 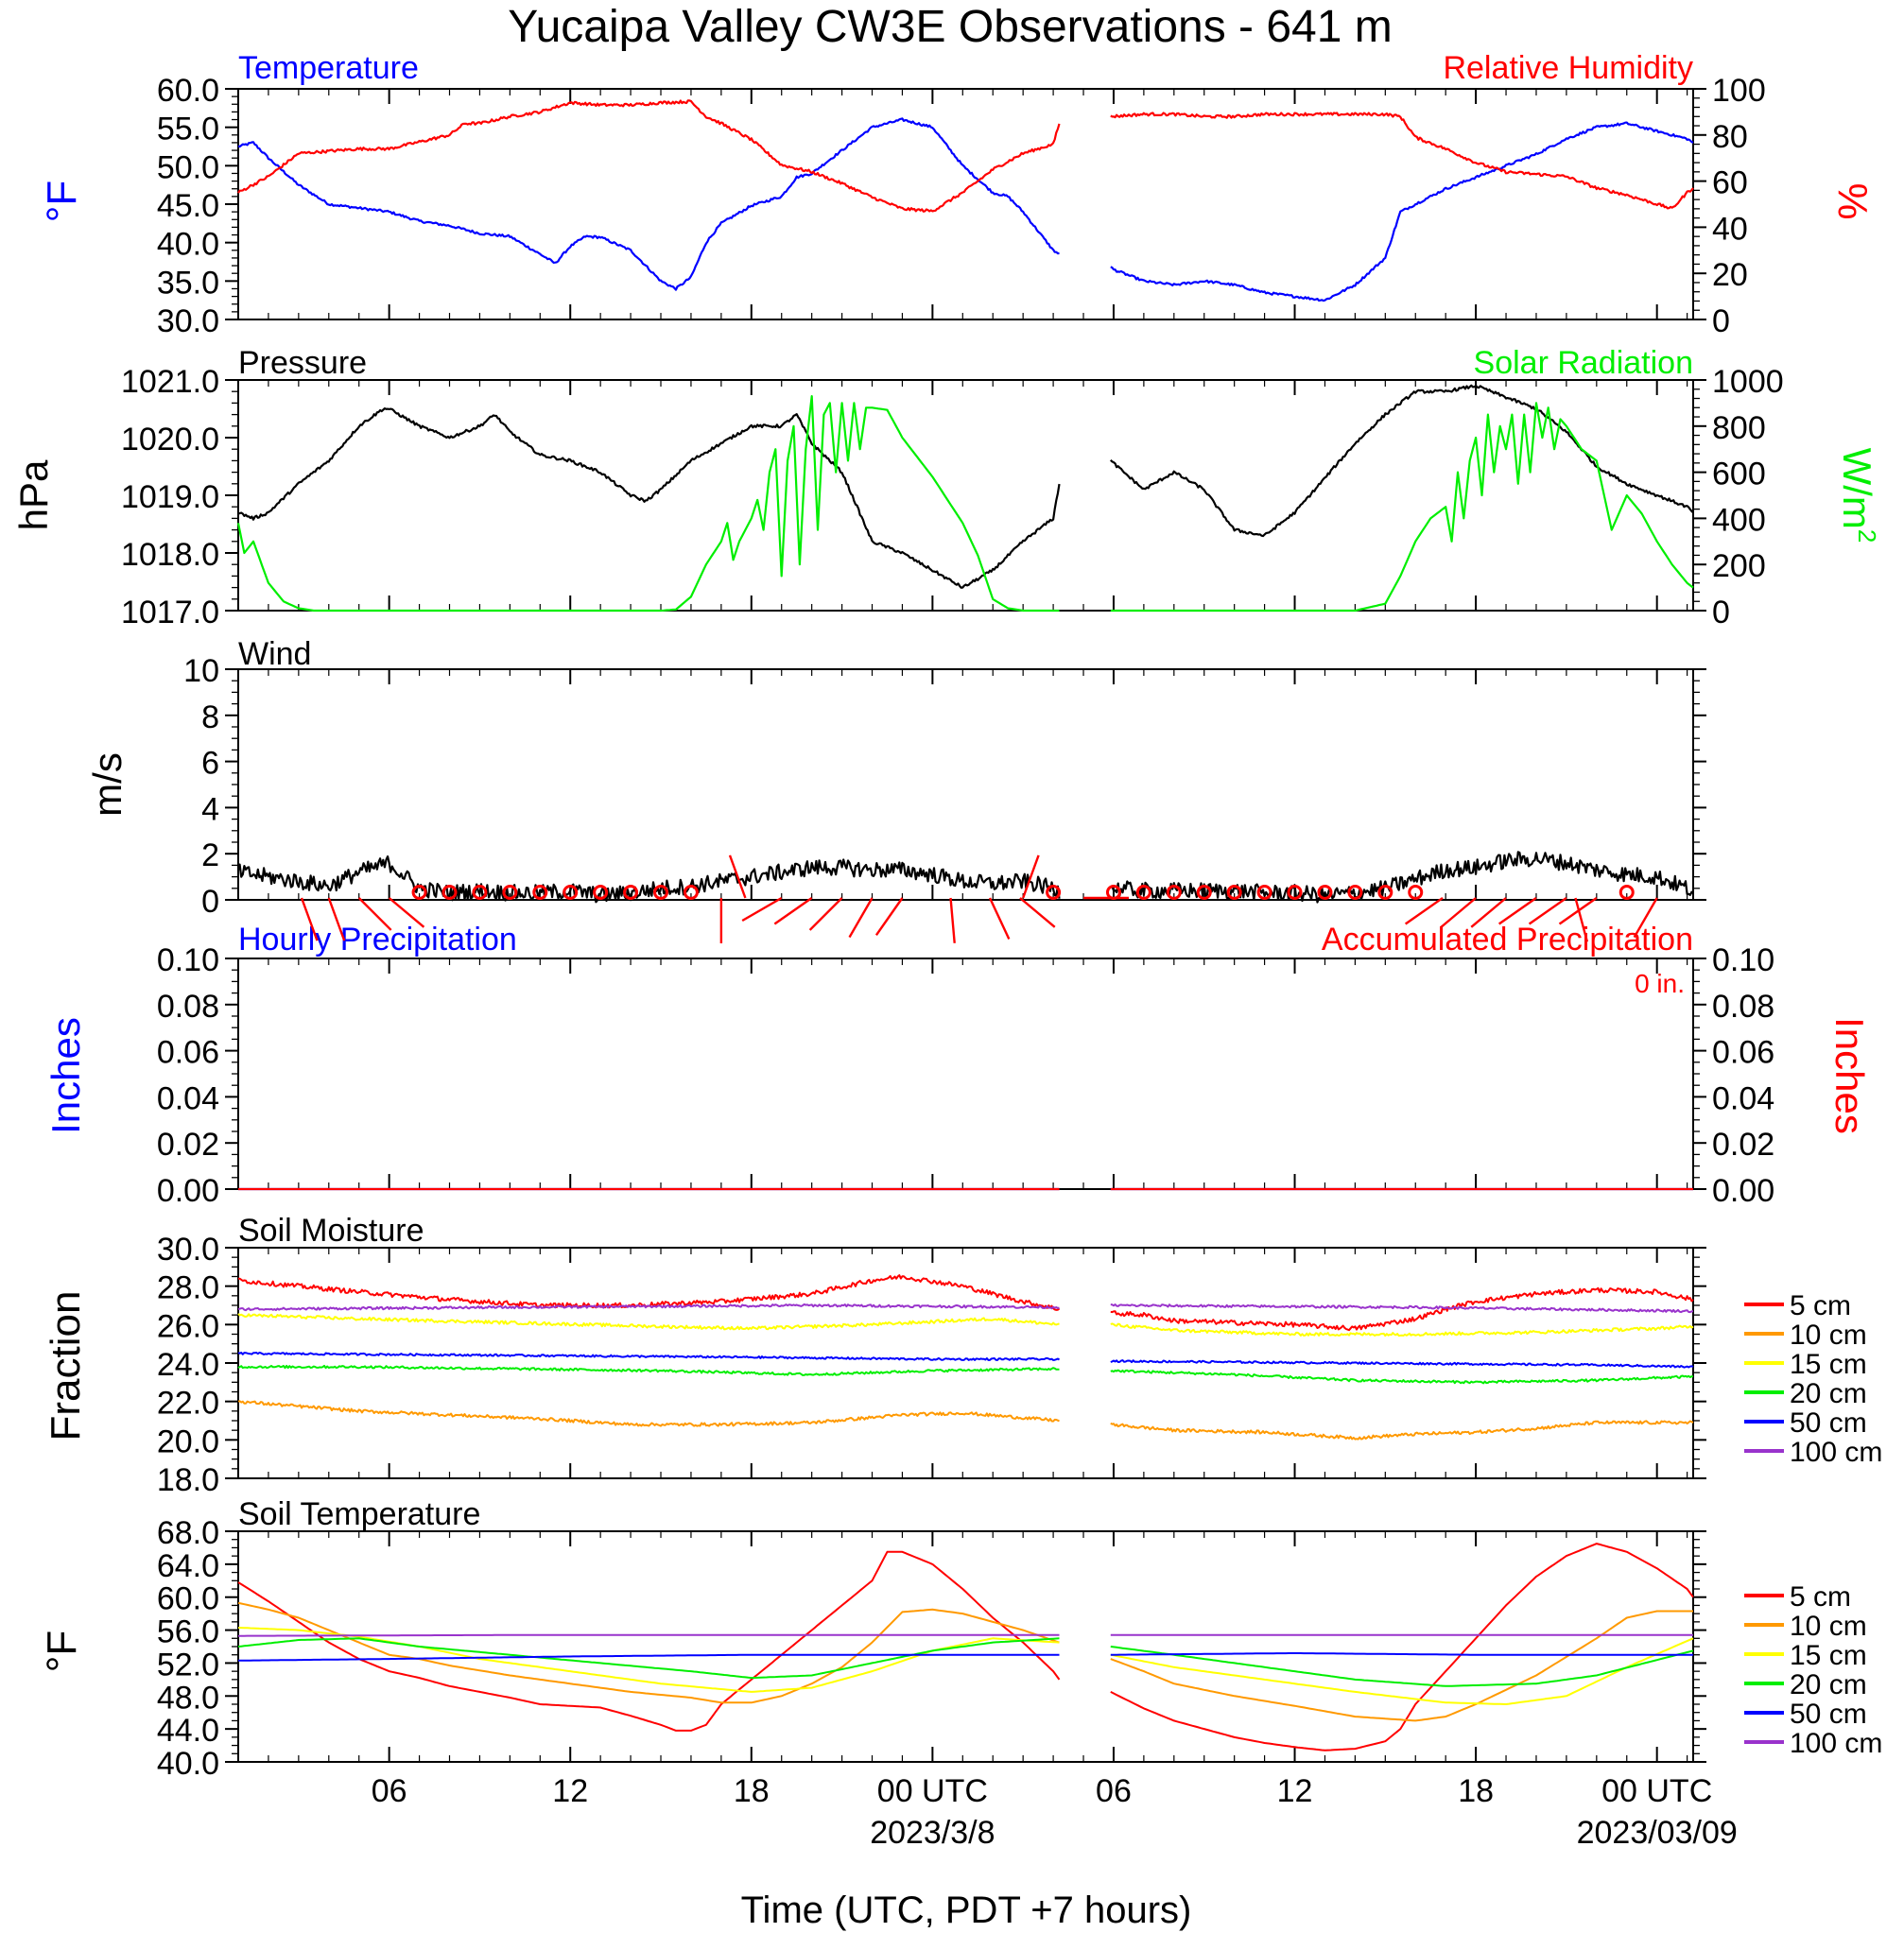 I want to click on right-tick-label: 40, so click(x=1730, y=229).